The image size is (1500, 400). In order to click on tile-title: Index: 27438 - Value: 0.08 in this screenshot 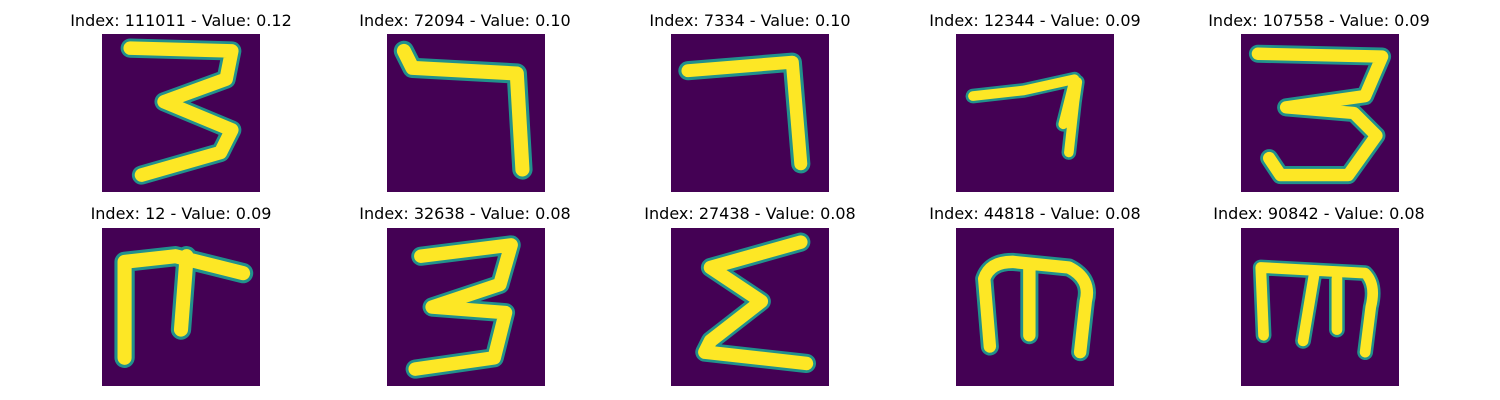, I will do `click(750, 213)`.